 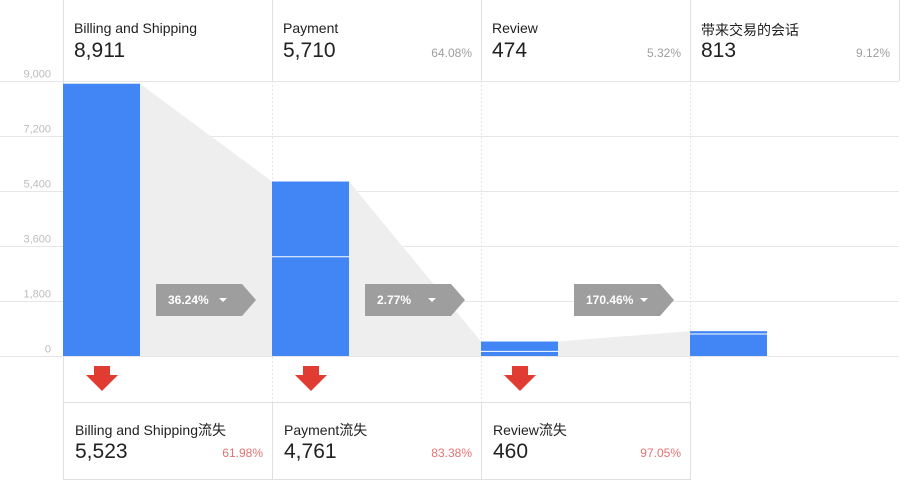 I want to click on dropoff-box-payment: Payment流失 4,761 83.38%, so click(x=377, y=441).